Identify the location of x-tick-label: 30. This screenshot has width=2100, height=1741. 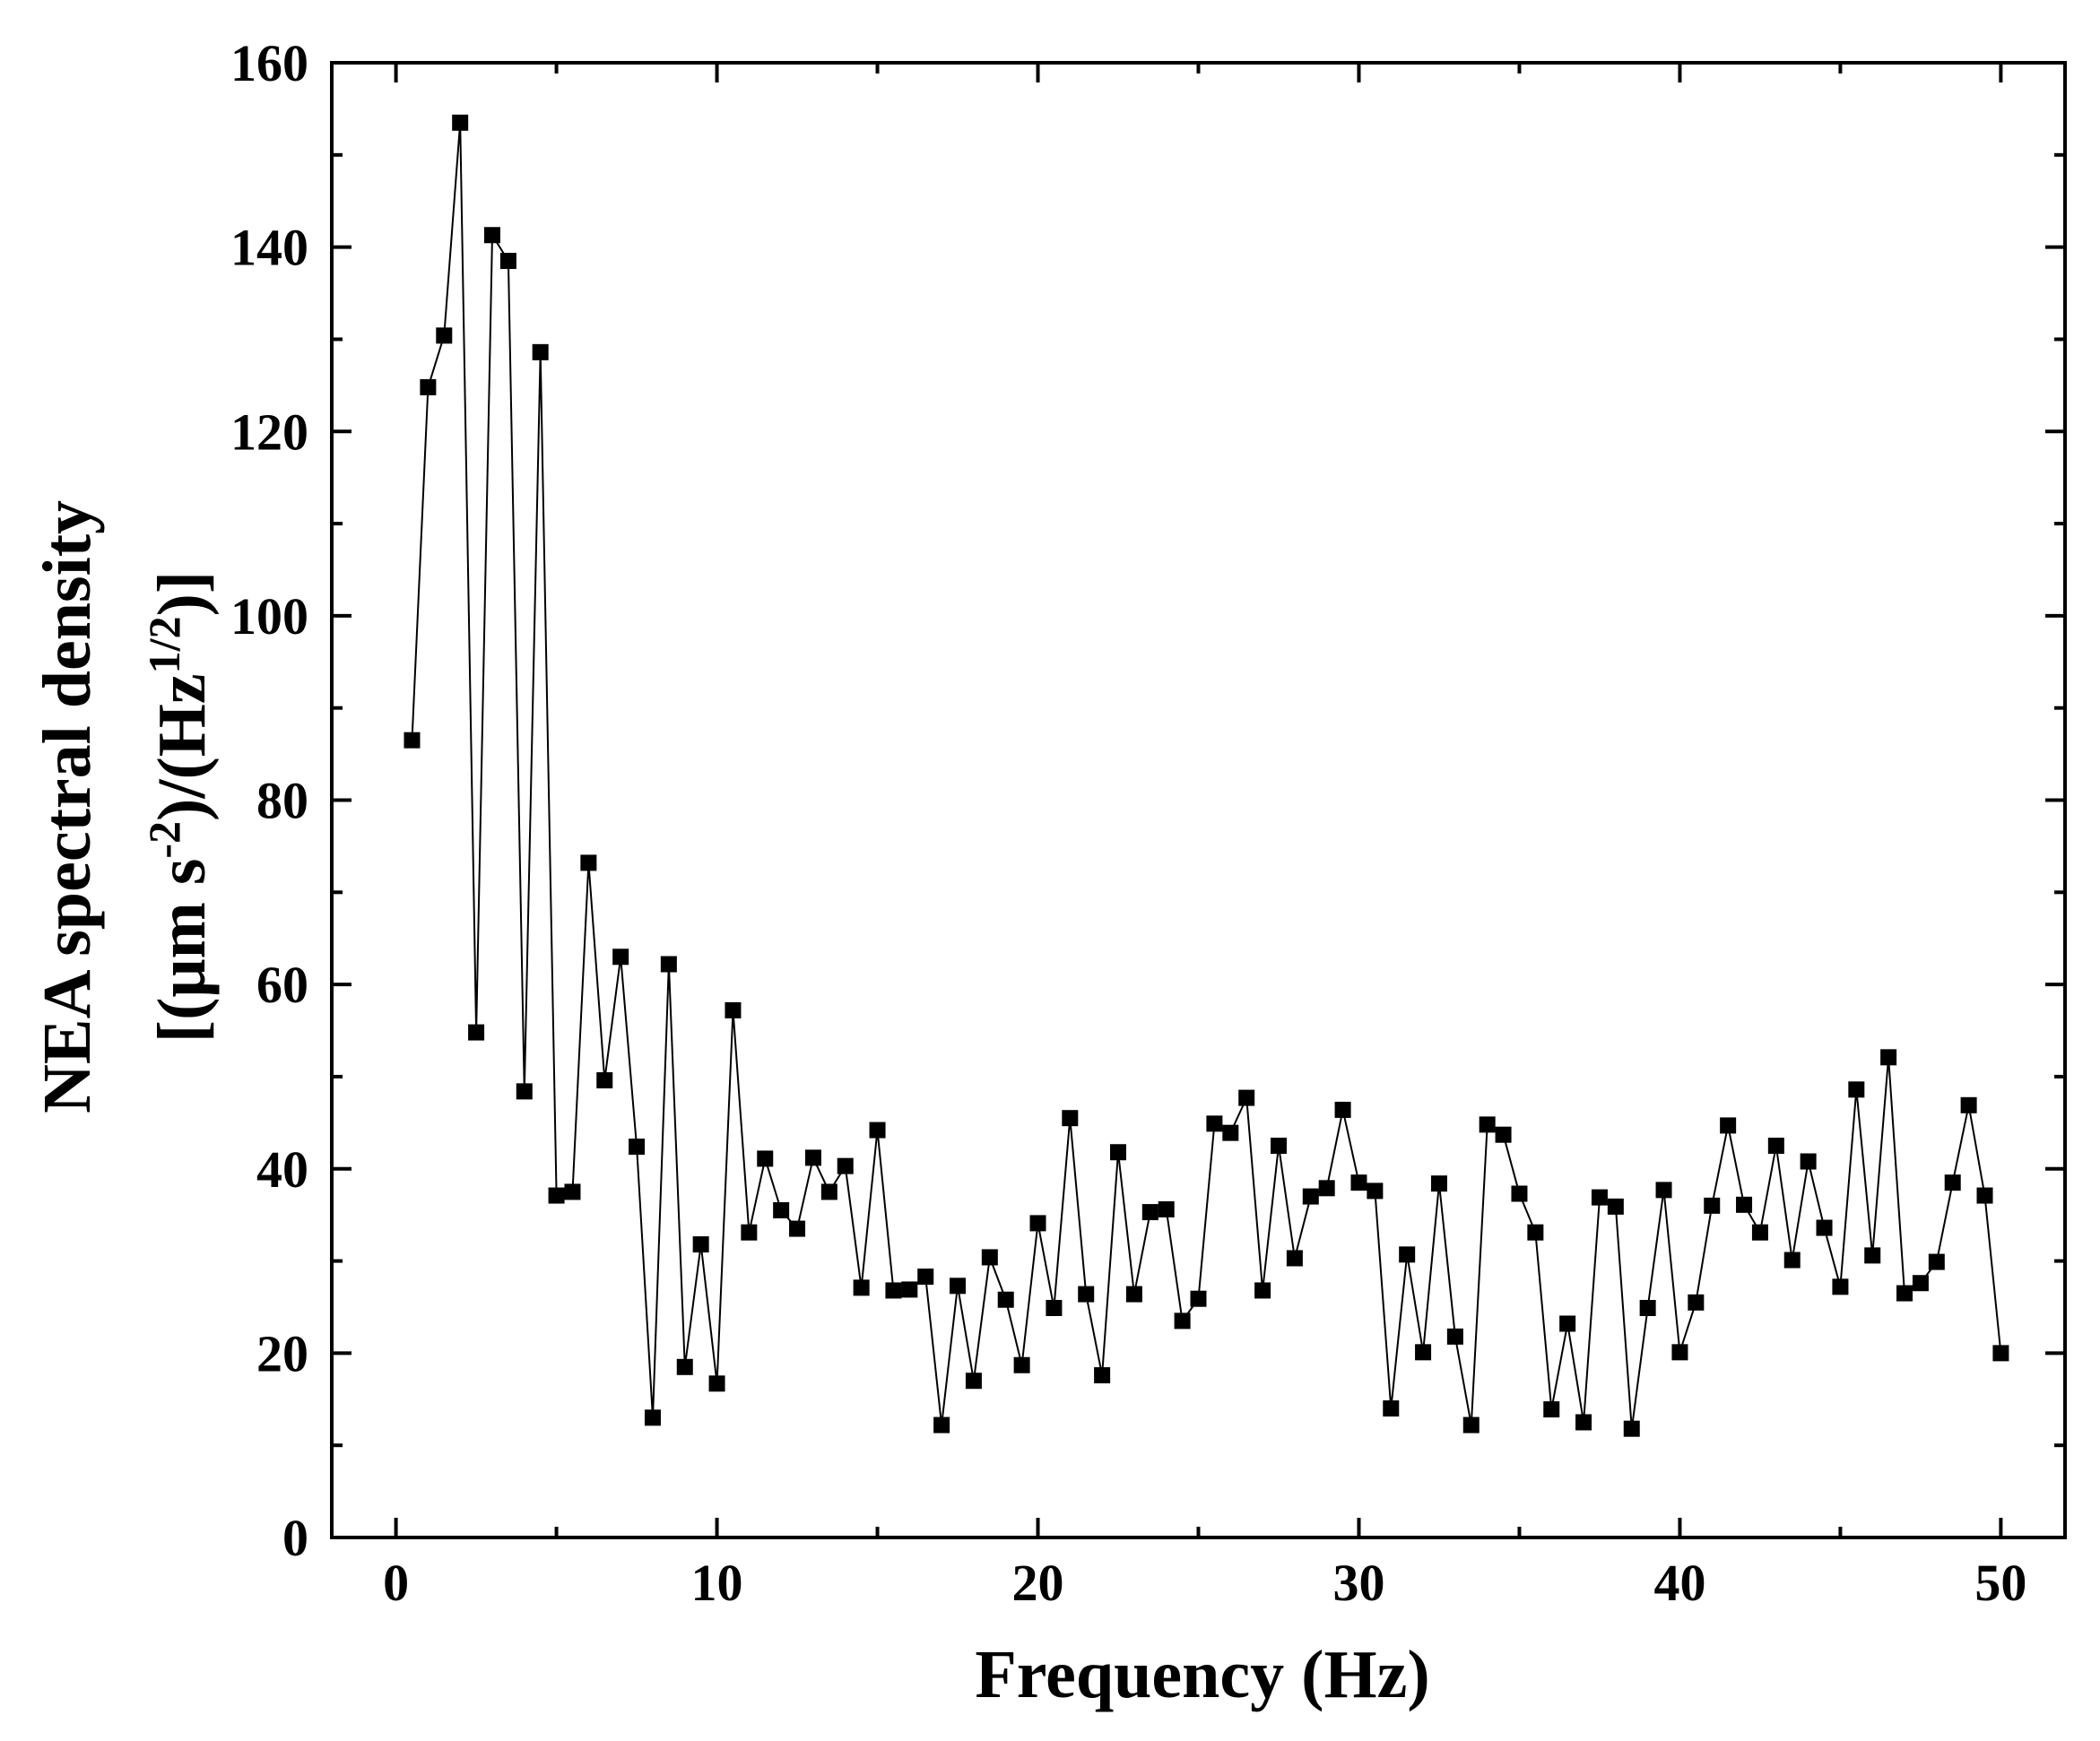
(1358, 1583).